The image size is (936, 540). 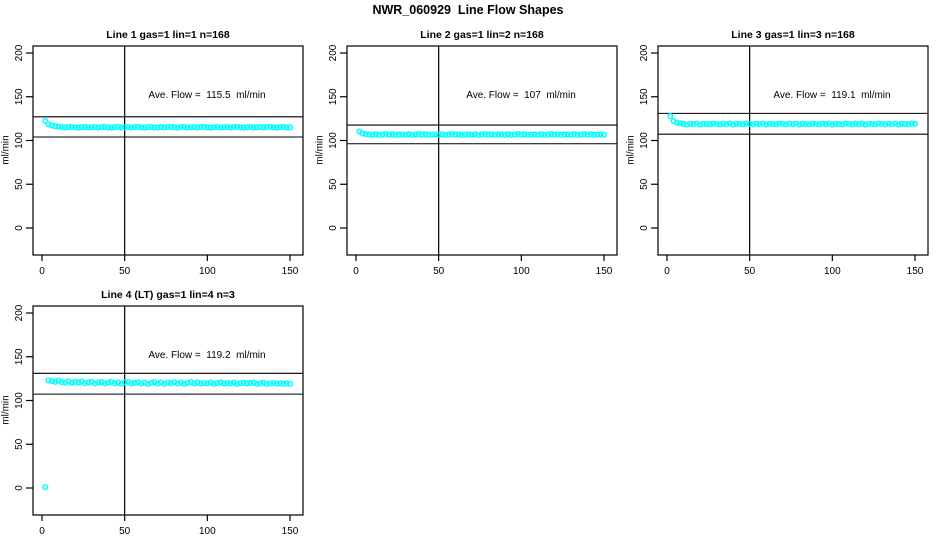 I want to click on y-axis-label-2: ml/min, so click(x=320, y=150).